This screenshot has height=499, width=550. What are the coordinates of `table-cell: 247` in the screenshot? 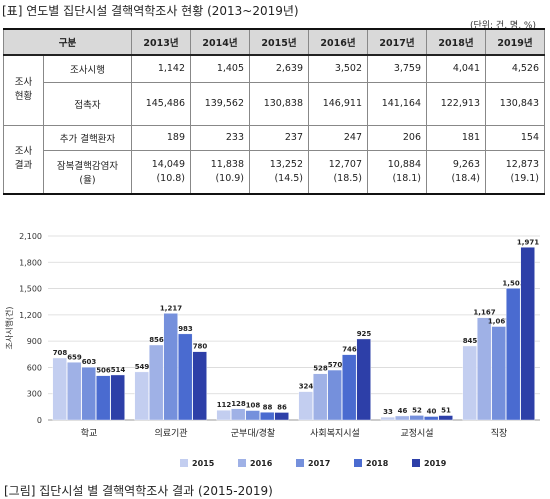 It's located at (338, 137).